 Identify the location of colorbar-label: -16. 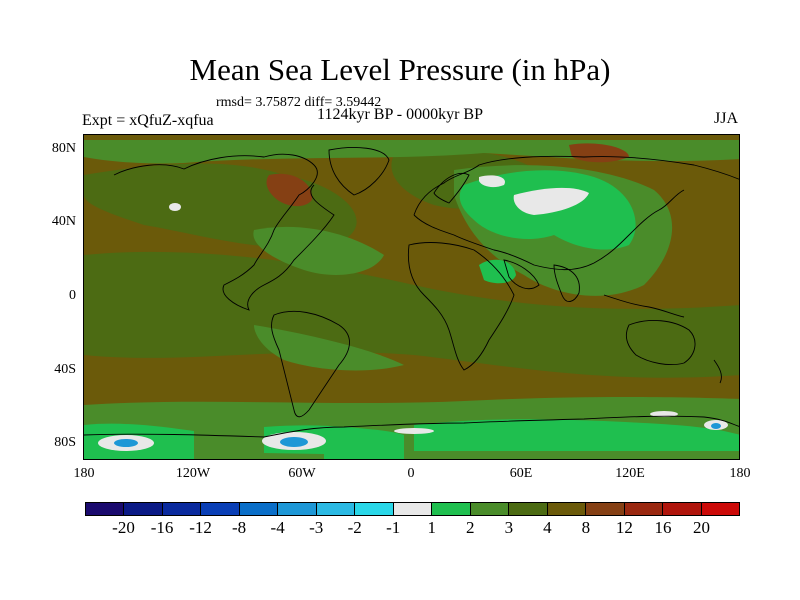
(162, 527).